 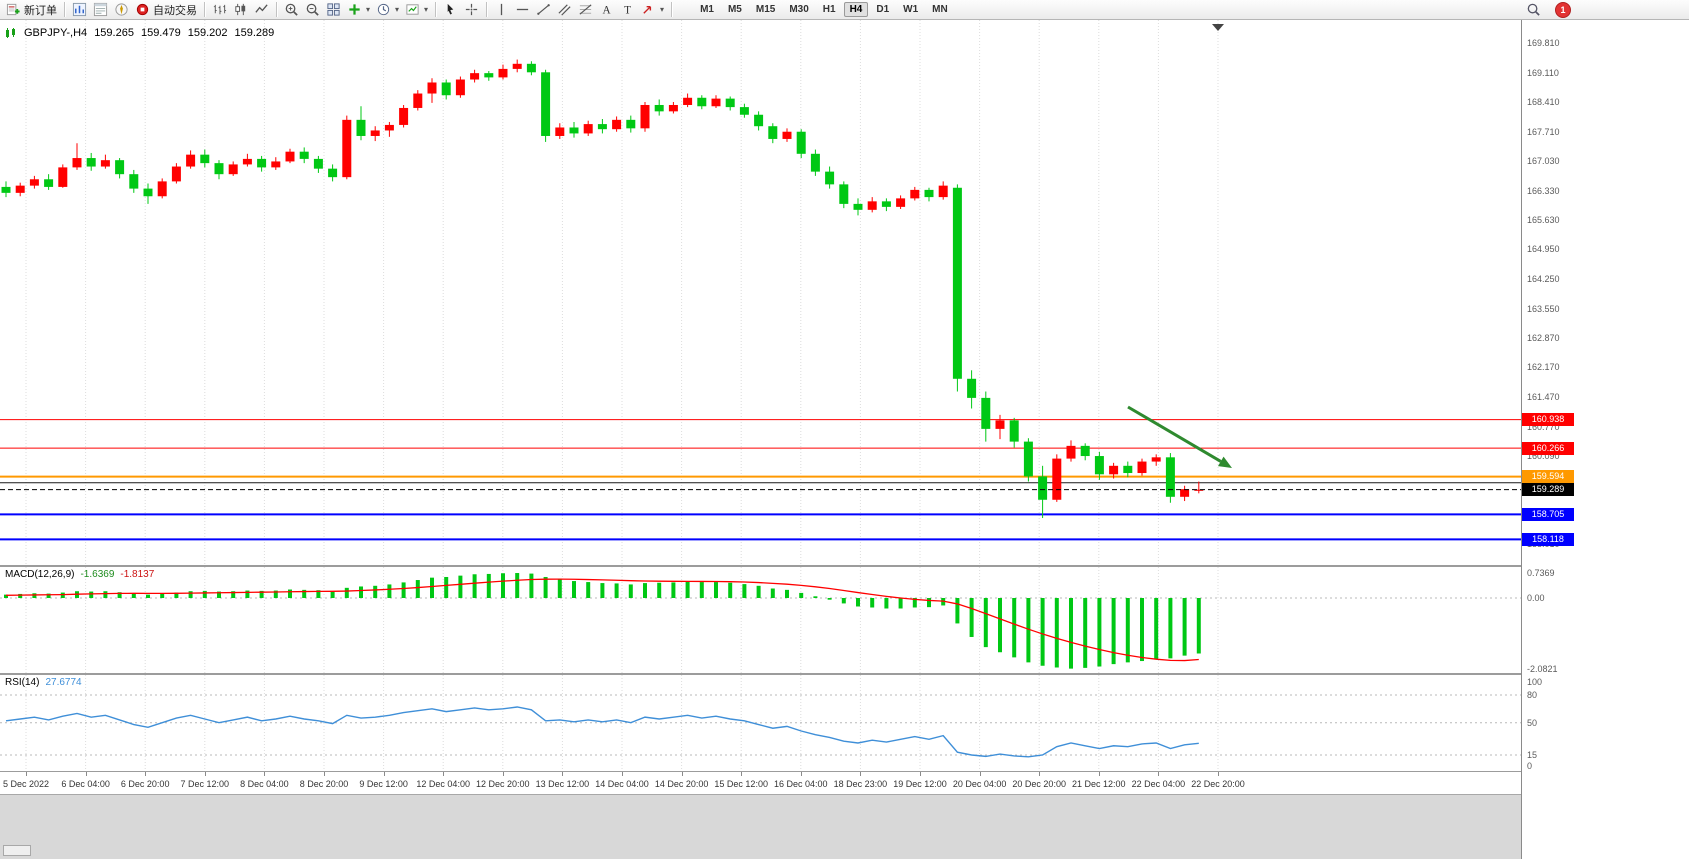 What do you see at coordinates (765, 9) in the screenshot?
I see `timeframe-m15-button: M15` at bounding box center [765, 9].